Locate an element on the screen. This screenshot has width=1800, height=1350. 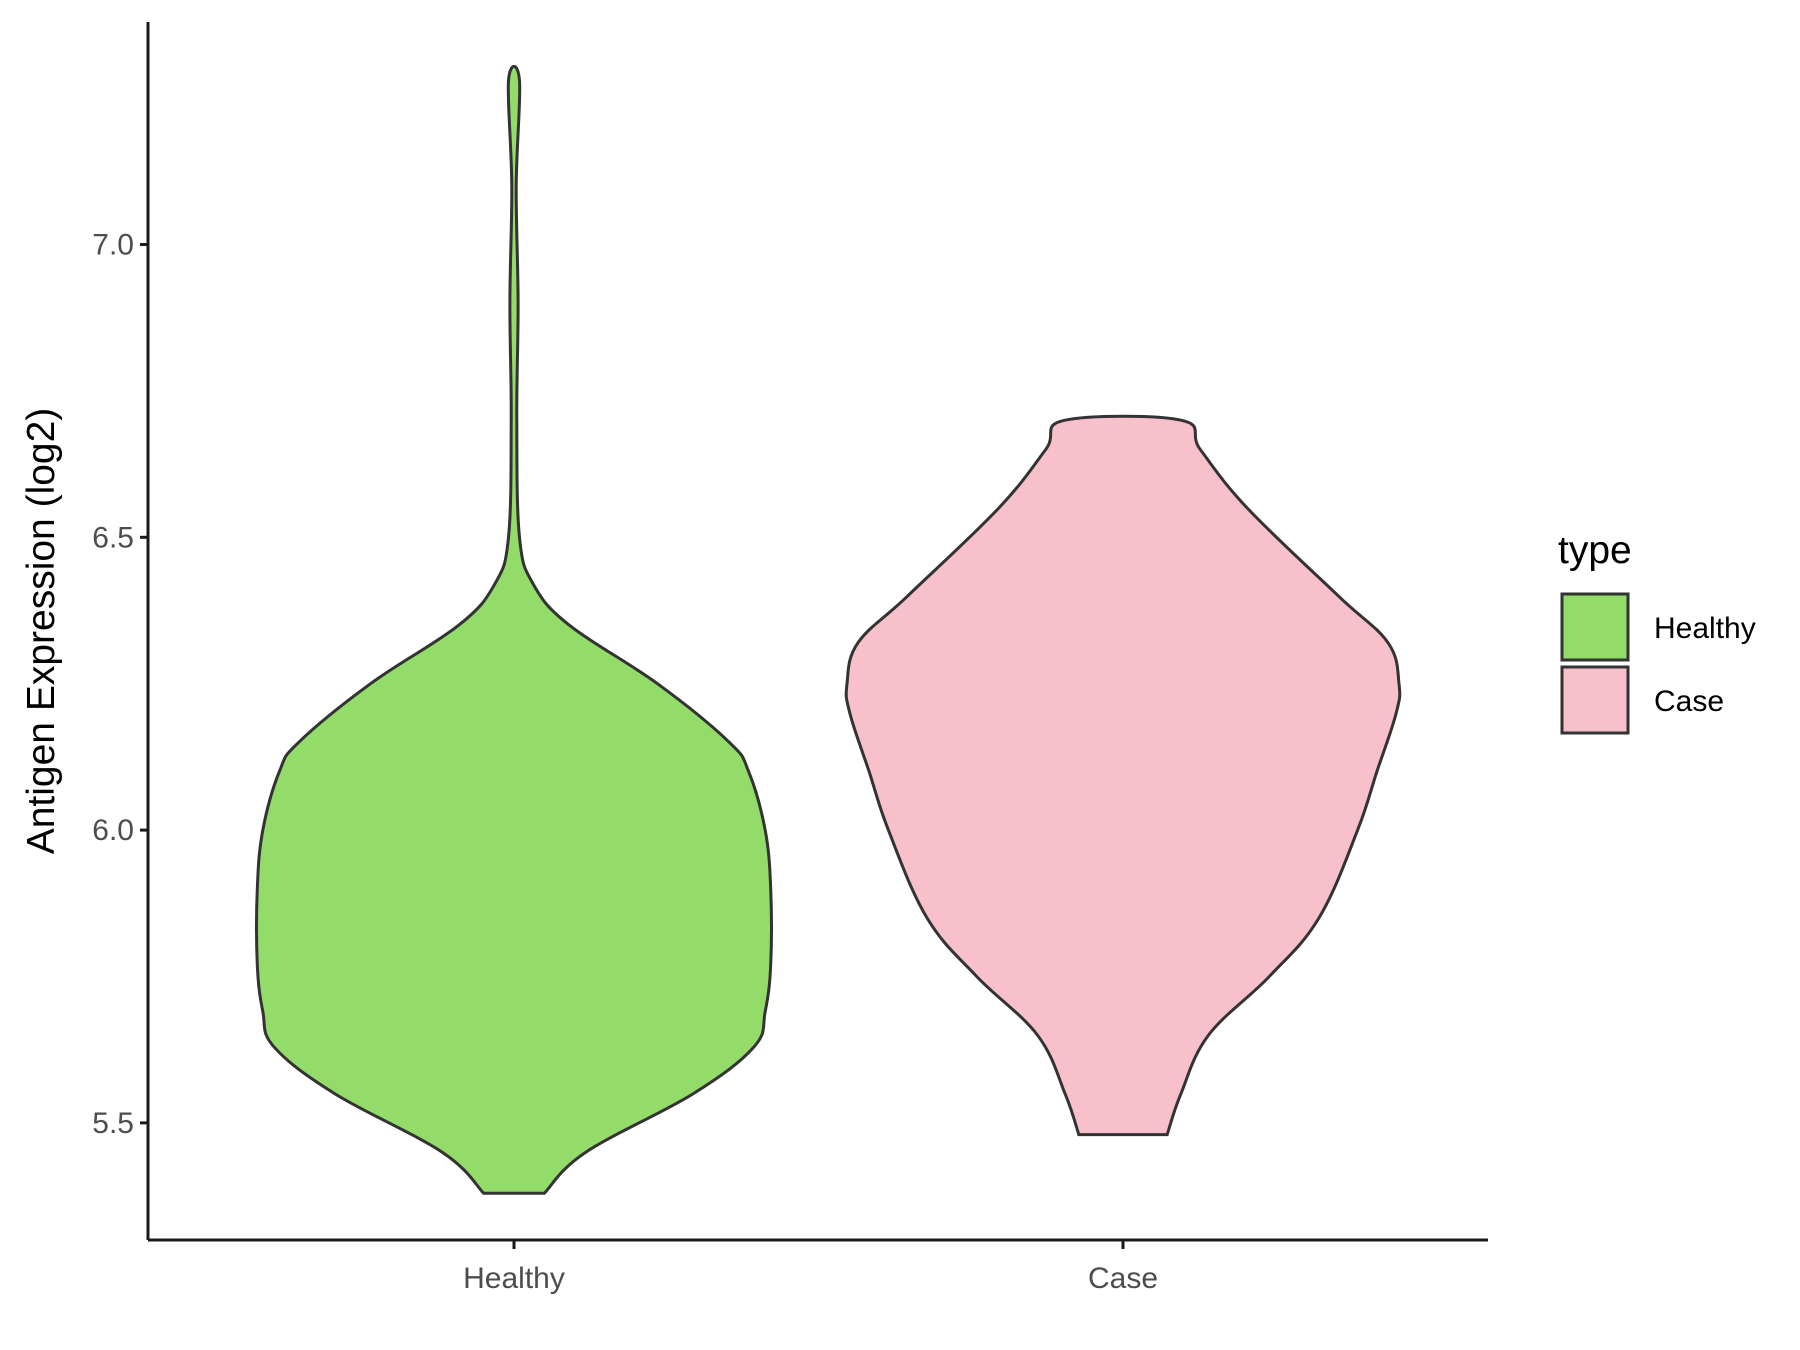
legend-label-healthy: Healthy is located at coordinates (1705, 628).